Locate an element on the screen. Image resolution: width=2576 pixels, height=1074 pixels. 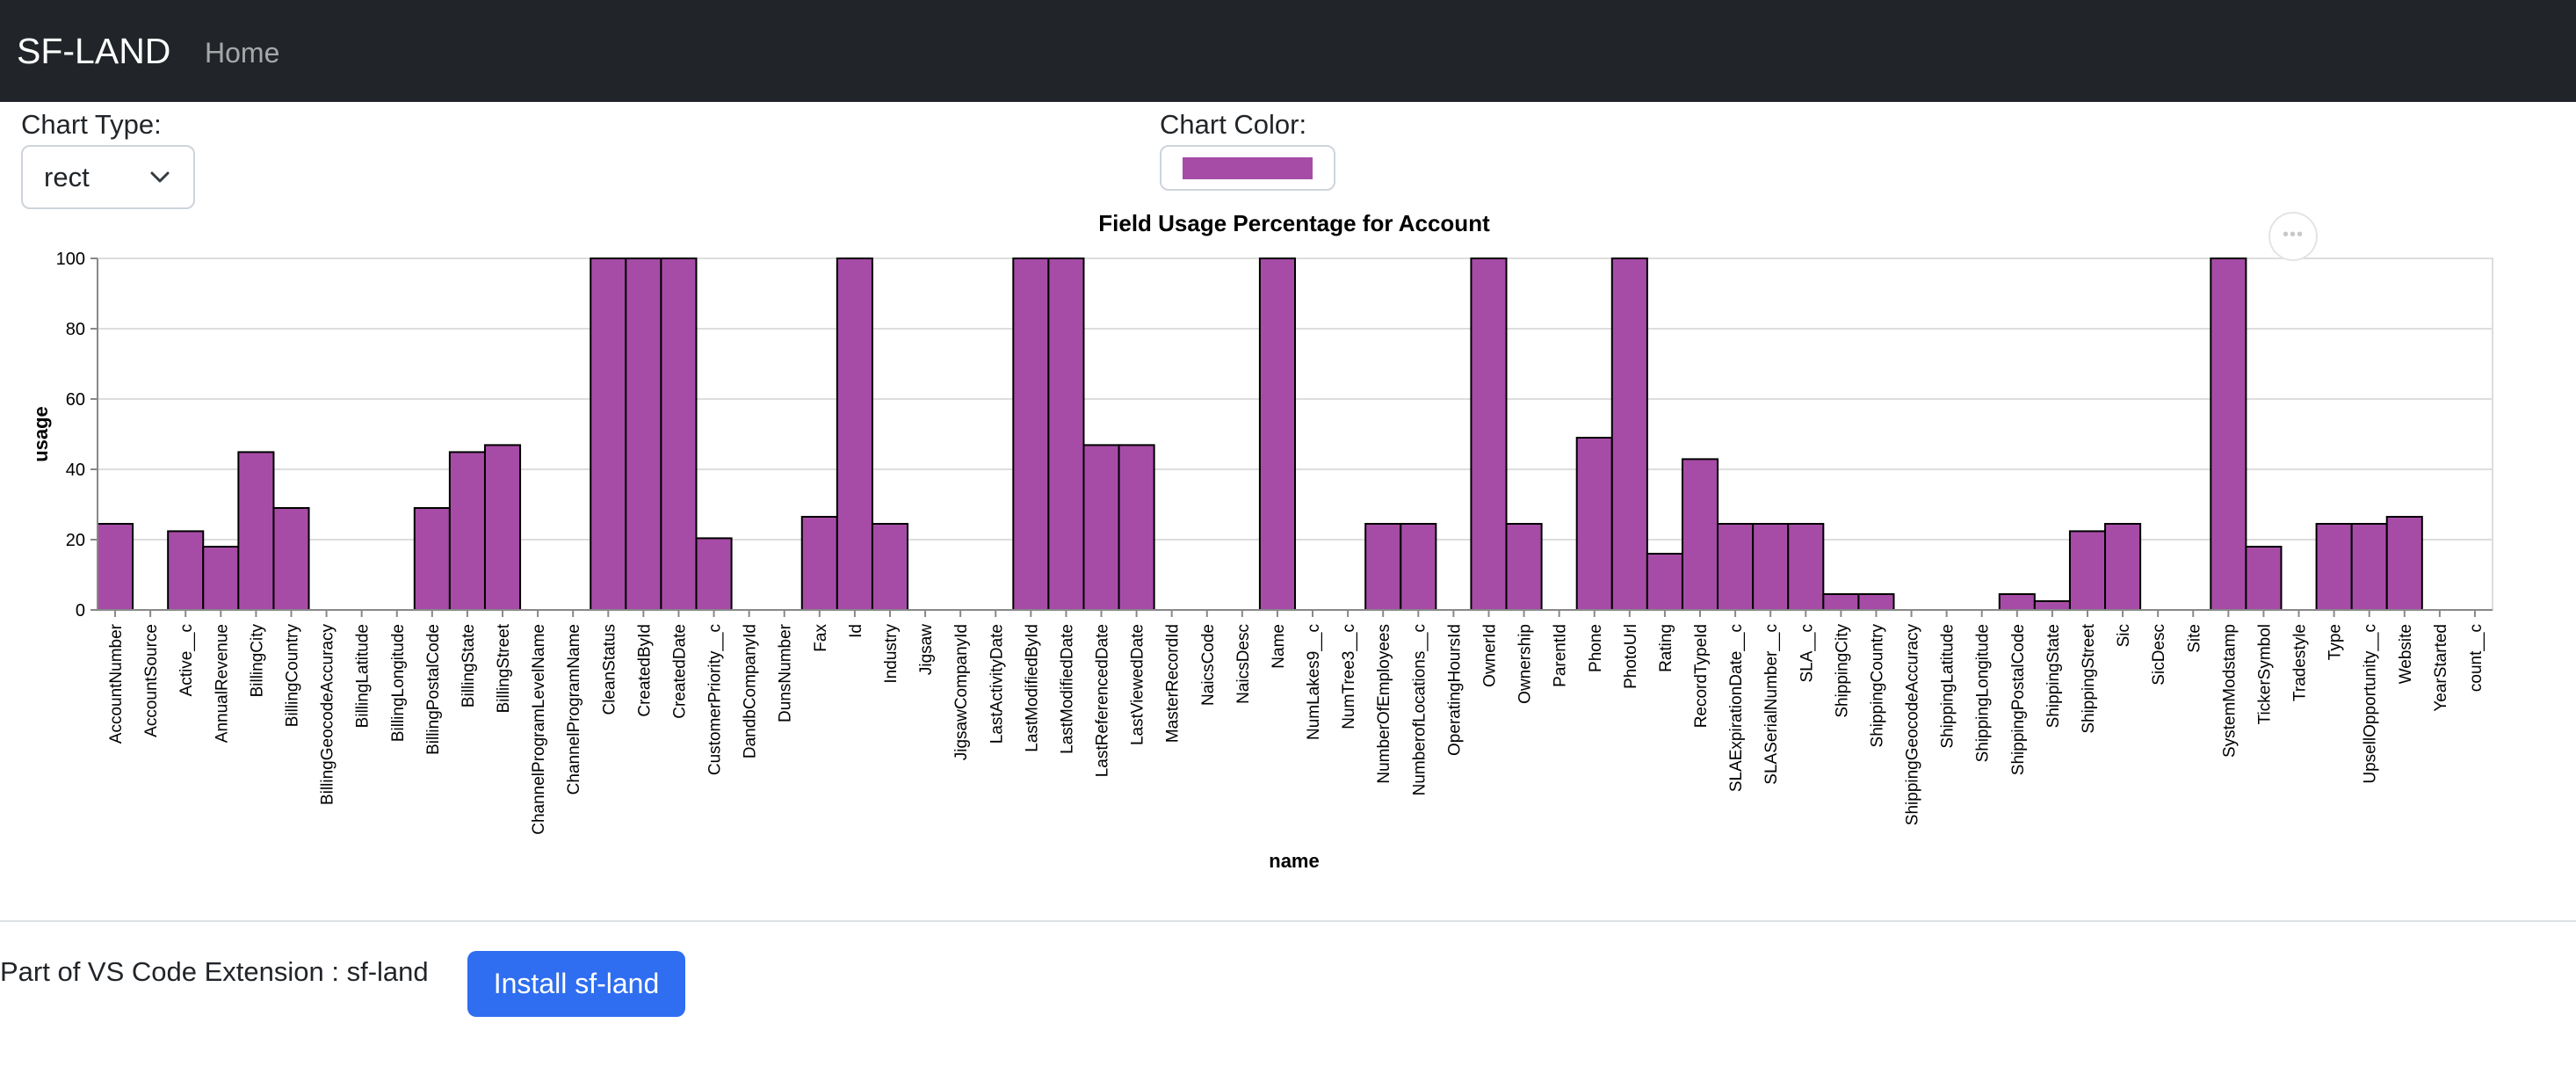
x-tick-label: CustomerPriority__c is located at coordinates (715, 699).